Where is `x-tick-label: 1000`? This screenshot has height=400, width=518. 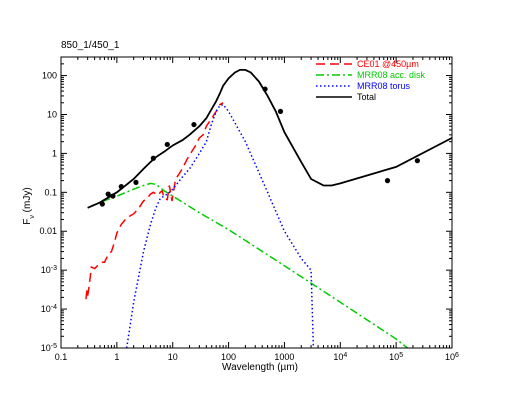
x-tick-label: 1000 is located at coordinates (284, 357).